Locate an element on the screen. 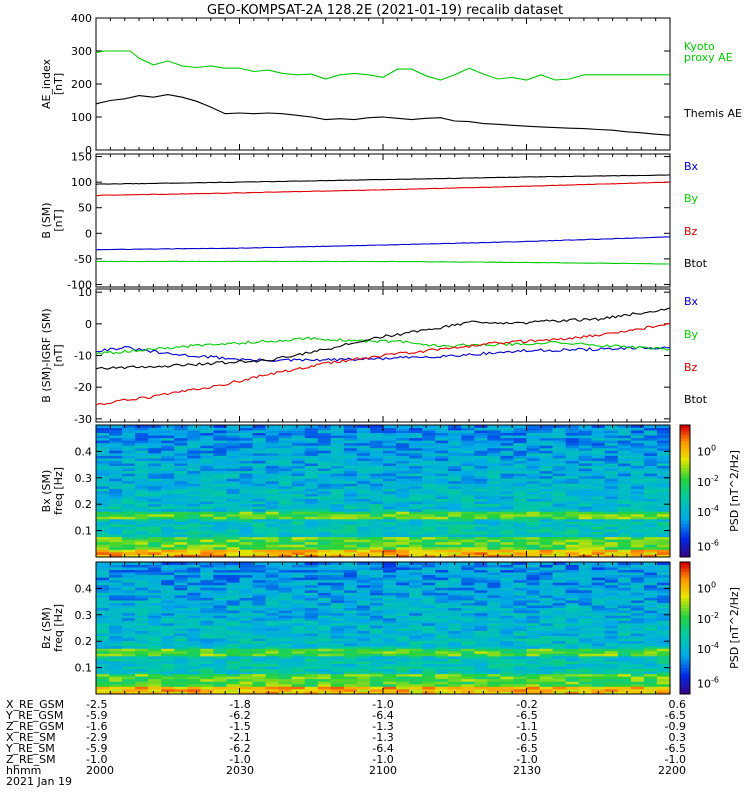 The width and height of the screenshot is (750, 800). colorbar-tick-label: 100 is located at coordinates (706, 450).